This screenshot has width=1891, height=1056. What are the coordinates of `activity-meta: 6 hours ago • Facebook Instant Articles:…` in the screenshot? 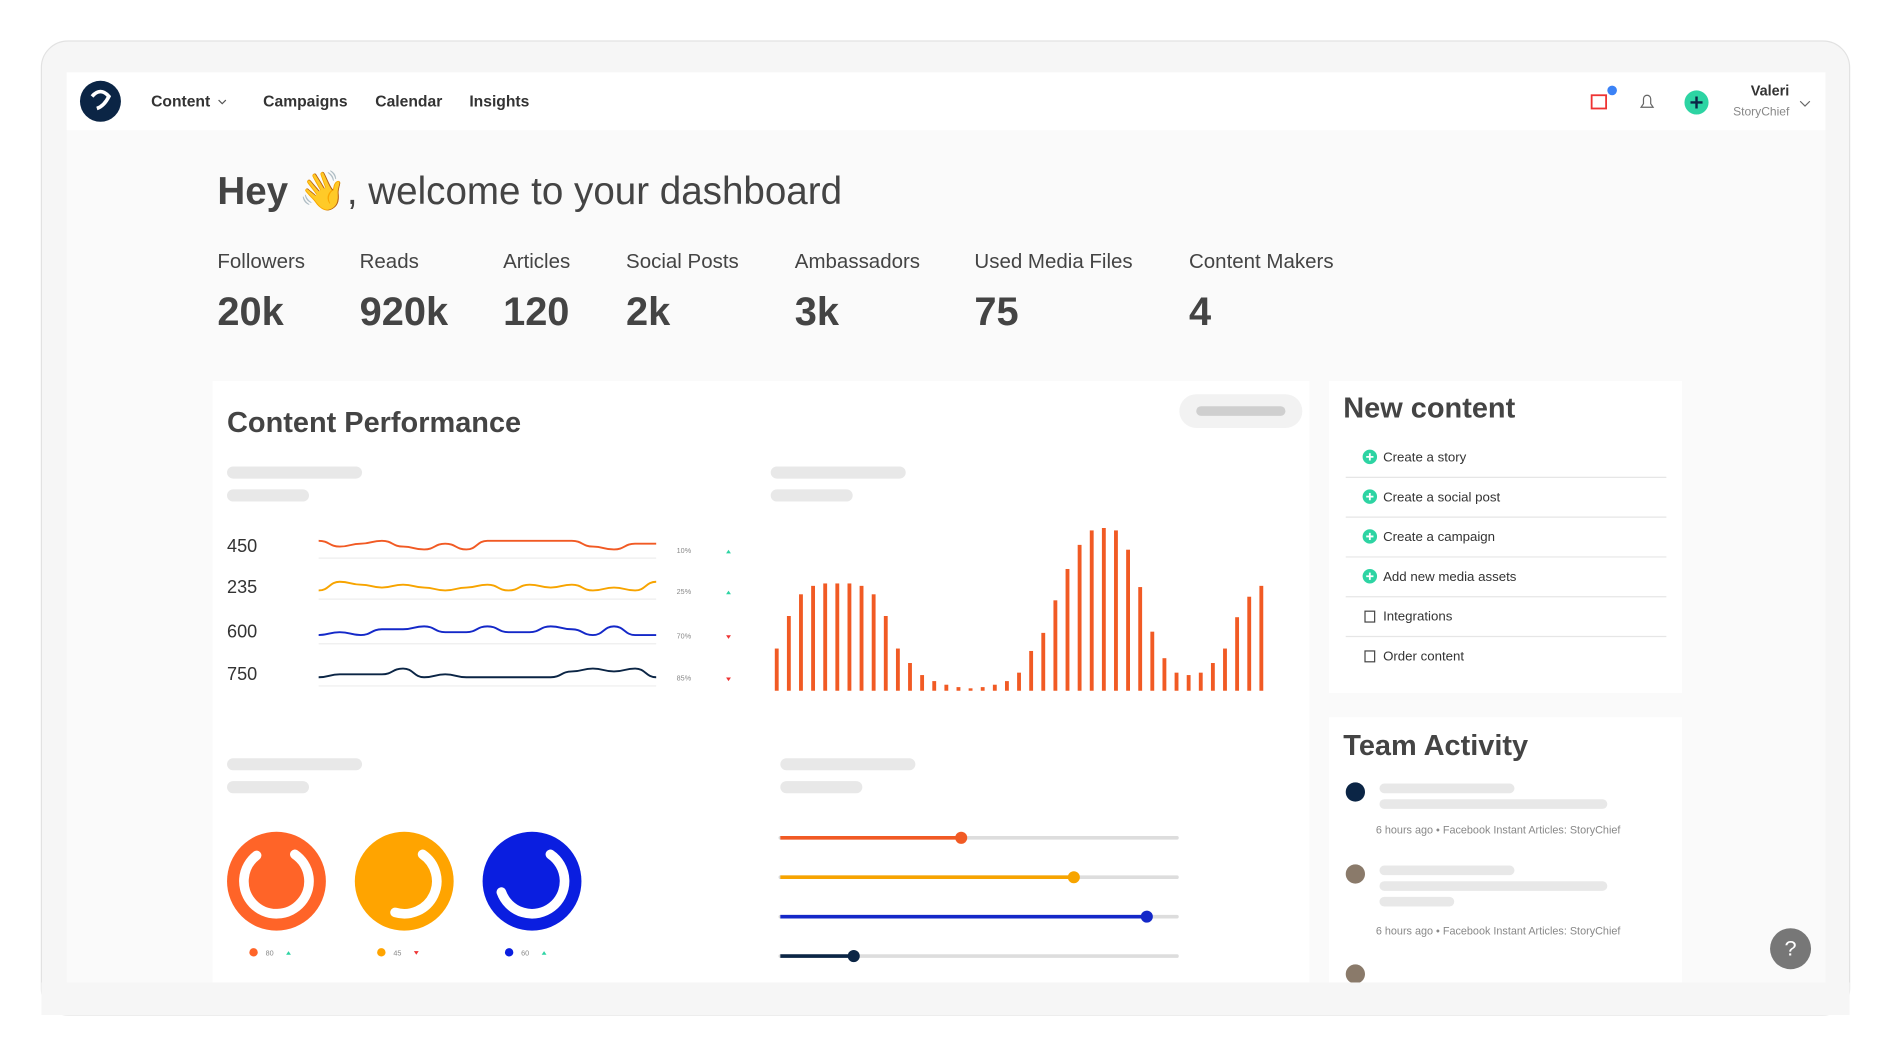 It's located at (1499, 830).